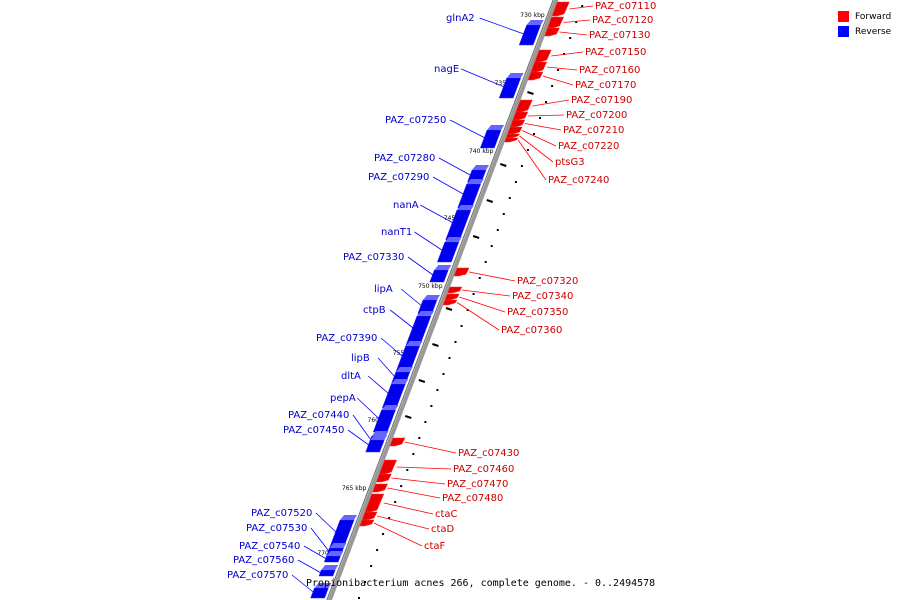  What do you see at coordinates (625, 6) in the screenshot?
I see `forward-gene-label: PAZ_c07110` at bounding box center [625, 6].